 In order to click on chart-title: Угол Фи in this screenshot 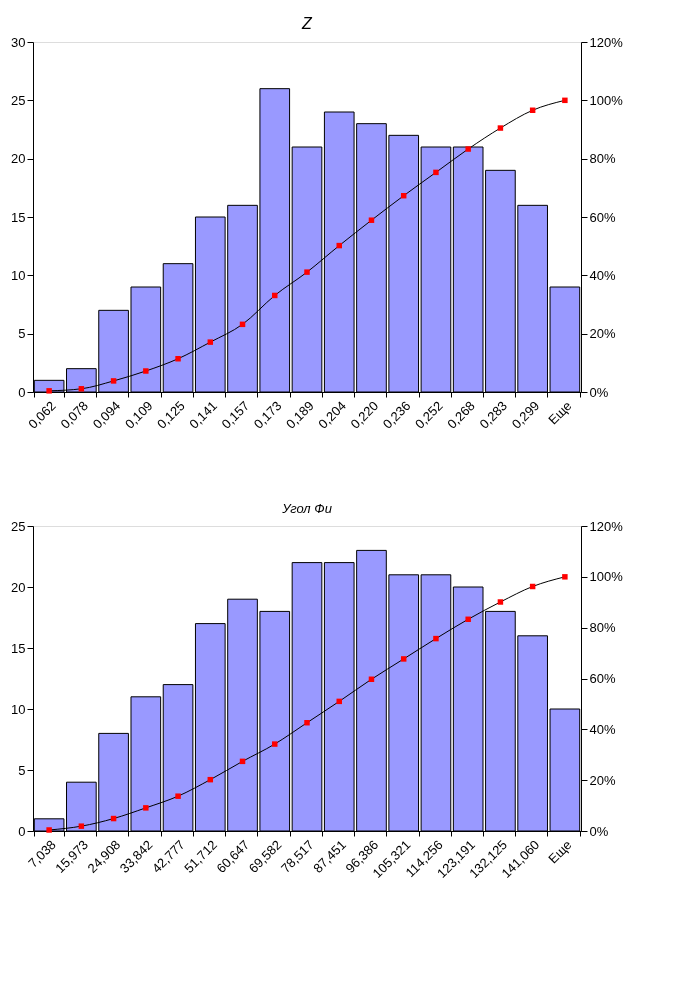, I will do `click(306, 508)`.